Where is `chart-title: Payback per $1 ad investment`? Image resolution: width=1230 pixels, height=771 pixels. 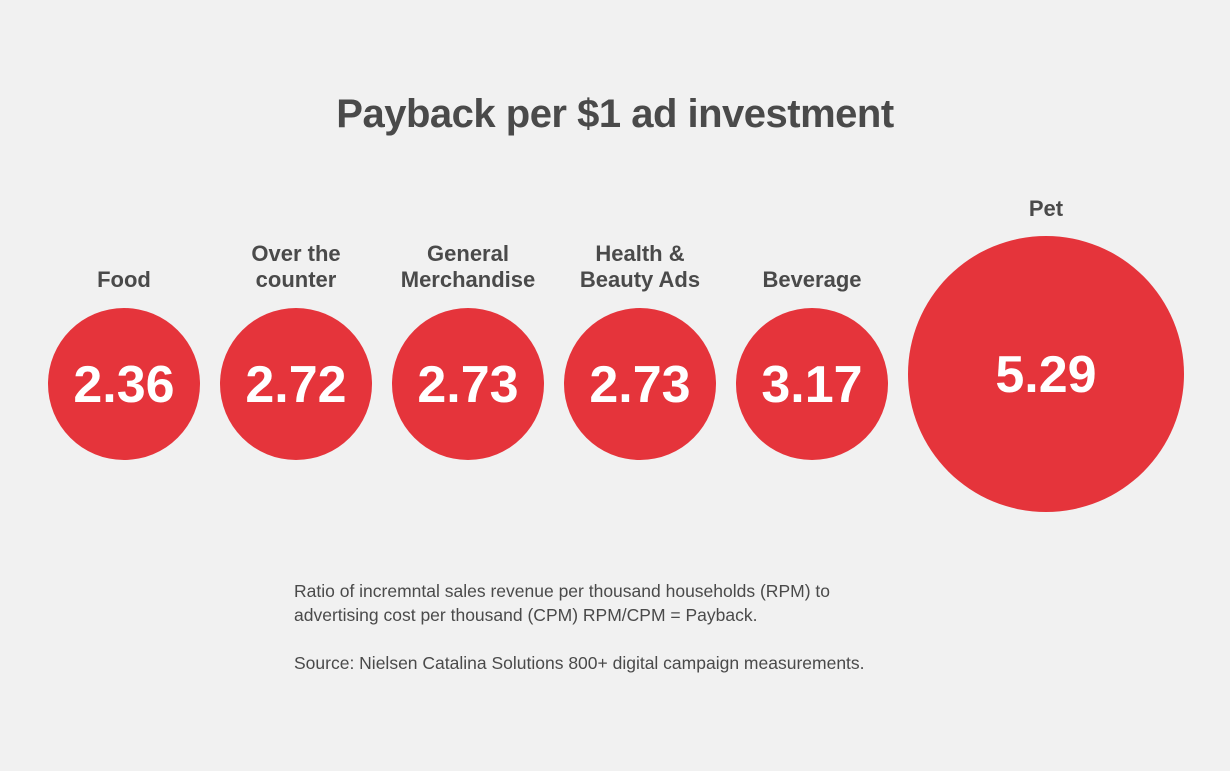 chart-title: Payback per $1 ad investment is located at coordinates (615, 114).